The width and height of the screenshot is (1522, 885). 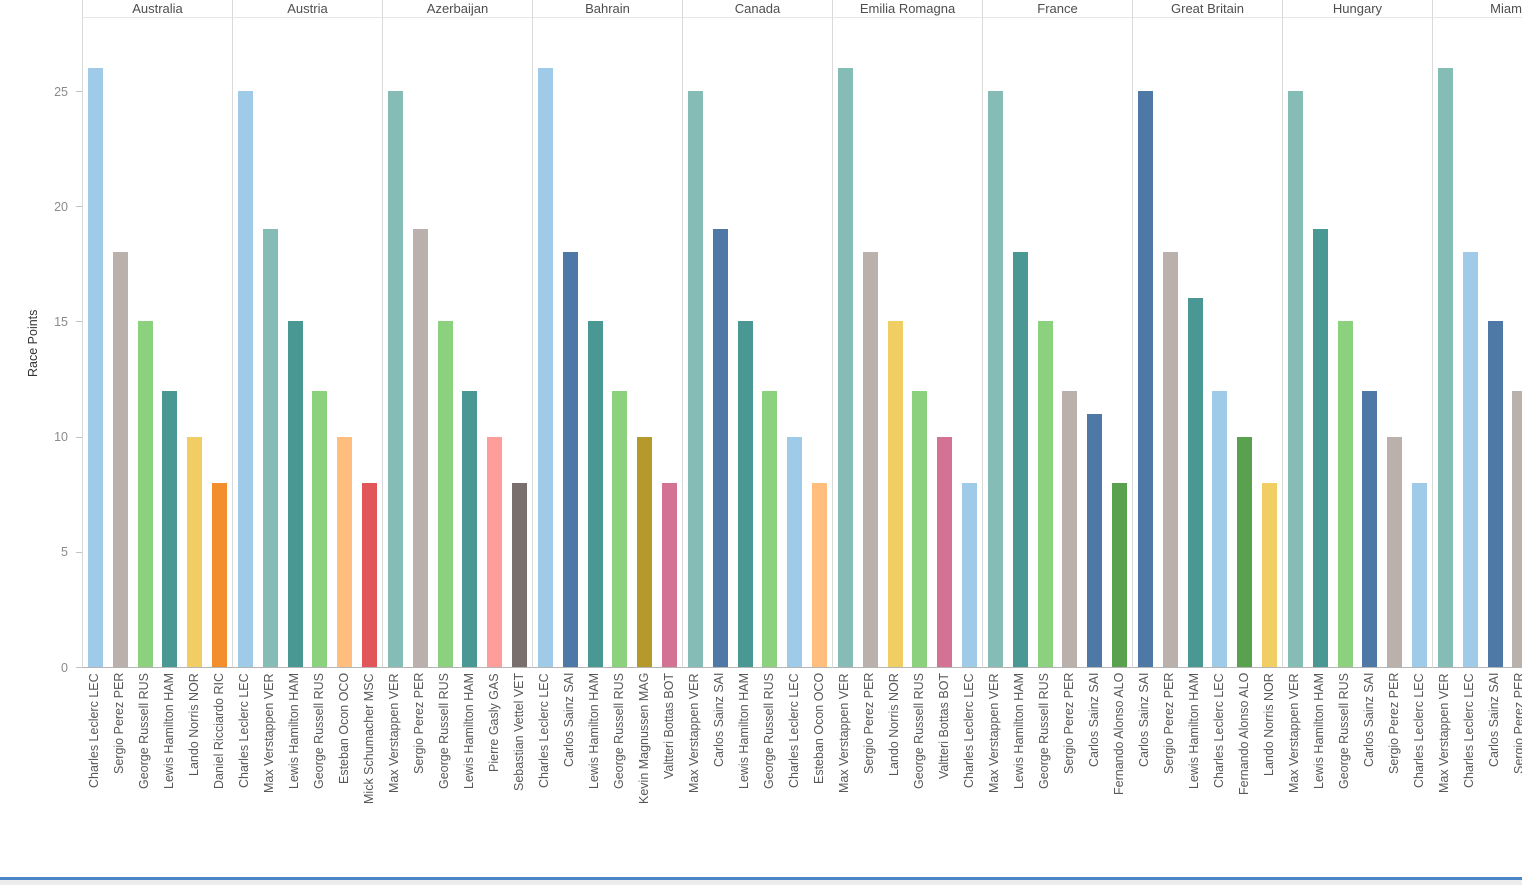 What do you see at coordinates (64, 667) in the screenshot?
I see `y-tick-label: 0` at bounding box center [64, 667].